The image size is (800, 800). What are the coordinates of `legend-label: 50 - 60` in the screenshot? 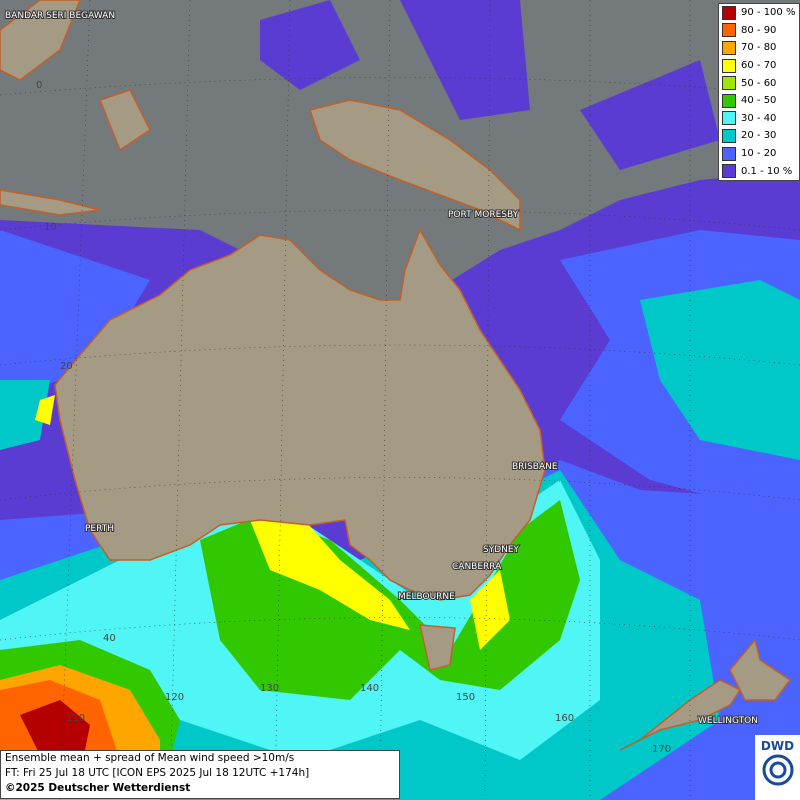 It's located at (759, 83).